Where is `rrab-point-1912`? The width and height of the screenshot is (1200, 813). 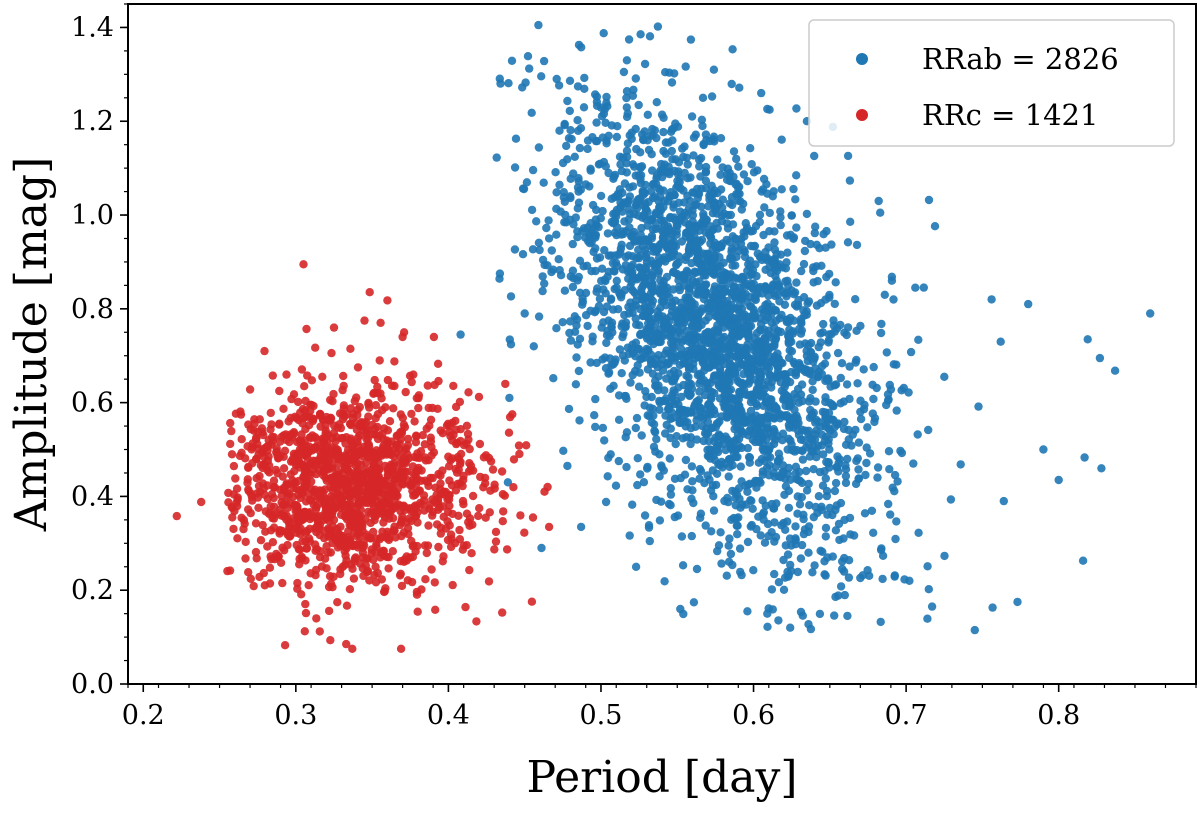
rrab-point-1912 is located at coordinates (824, 574).